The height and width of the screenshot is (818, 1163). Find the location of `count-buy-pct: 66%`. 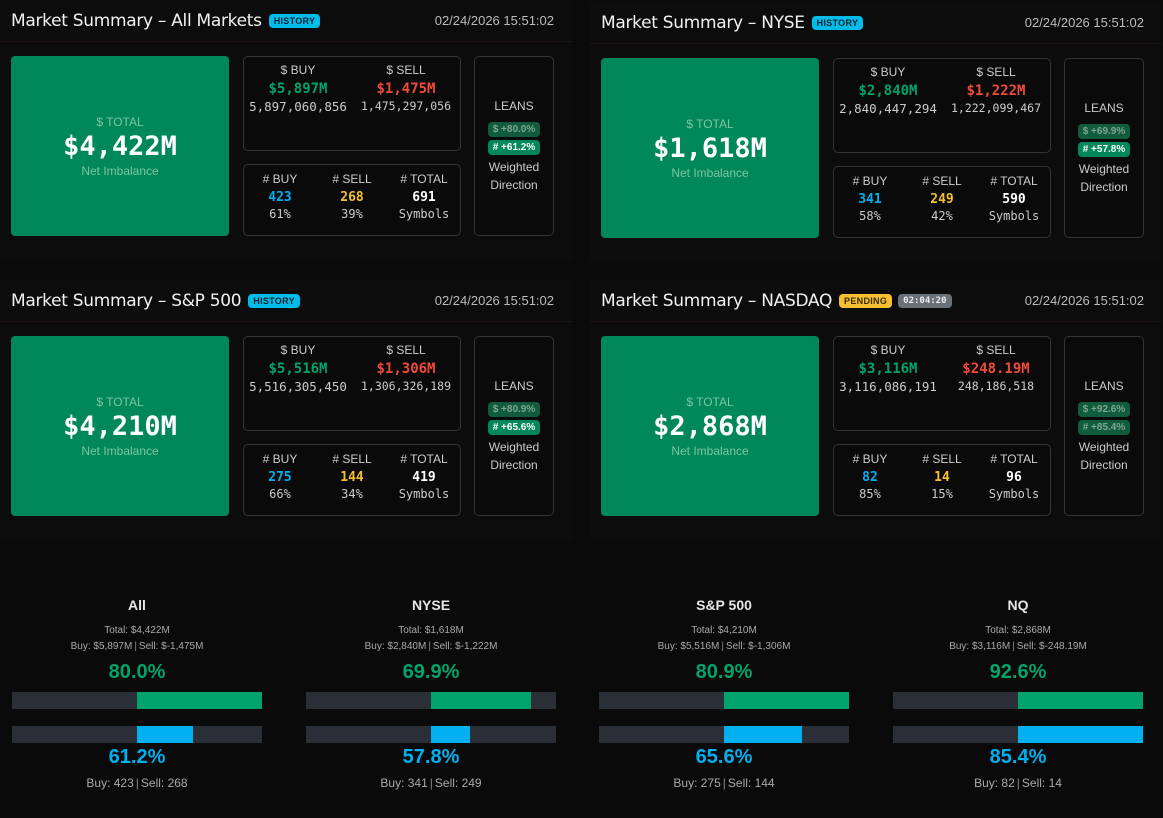

count-buy-pct: 66% is located at coordinates (280, 494).